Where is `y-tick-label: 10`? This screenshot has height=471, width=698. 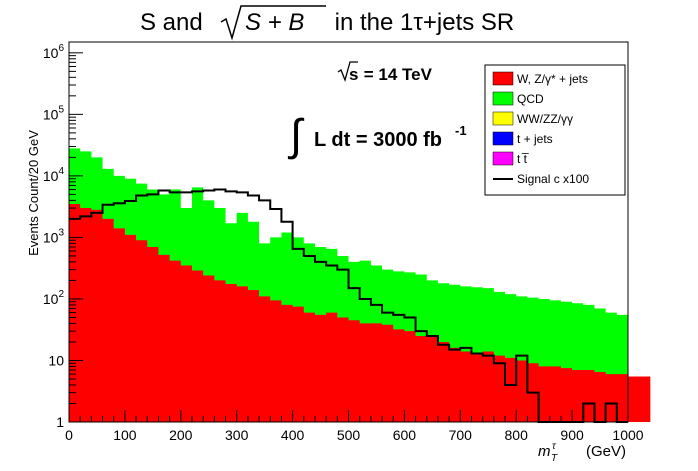 y-tick-label: 10 is located at coordinates (56, 360).